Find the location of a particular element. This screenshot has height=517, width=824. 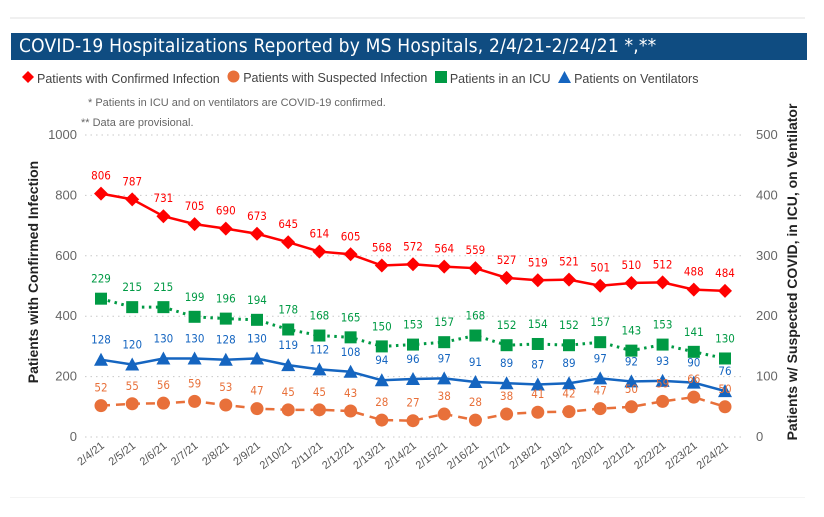

x-tick-label: 2/20/21 is located at coordinates (588, 456).